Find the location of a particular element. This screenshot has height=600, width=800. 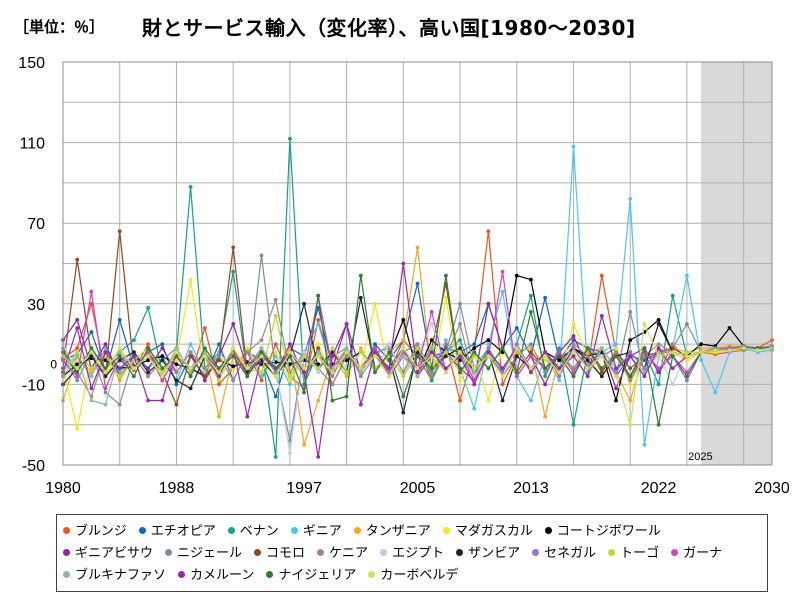

legend-item: コモロ is located at coordinates (279, 554).